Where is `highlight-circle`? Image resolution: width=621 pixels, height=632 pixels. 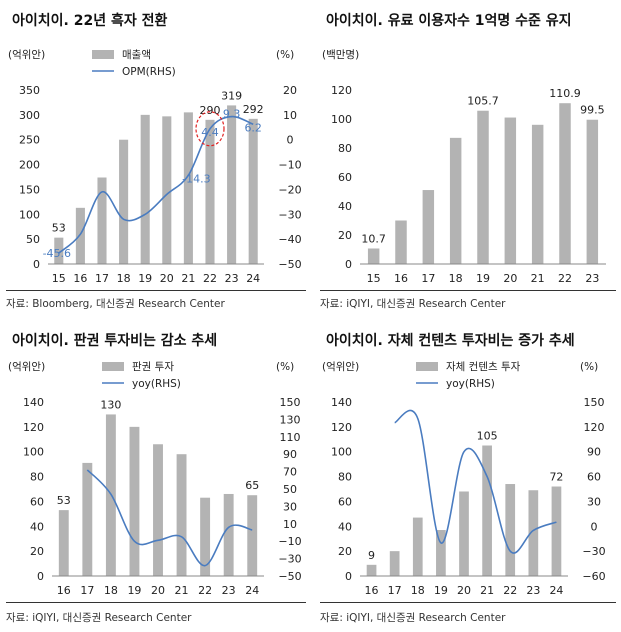
highlight-circle is located at coordinates (210, 129).